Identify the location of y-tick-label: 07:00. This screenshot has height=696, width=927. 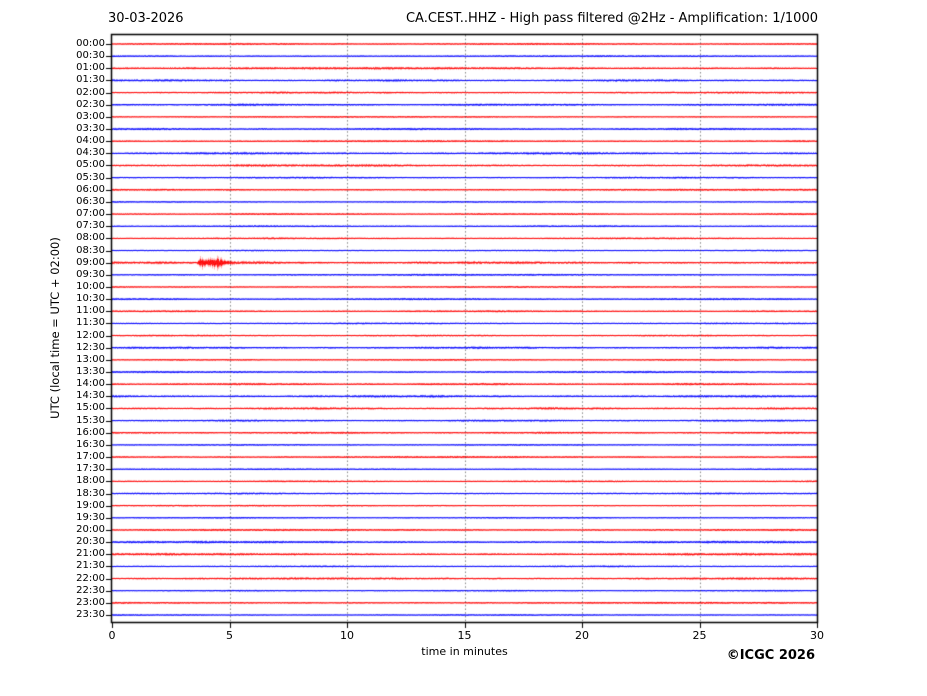
(90, 214).